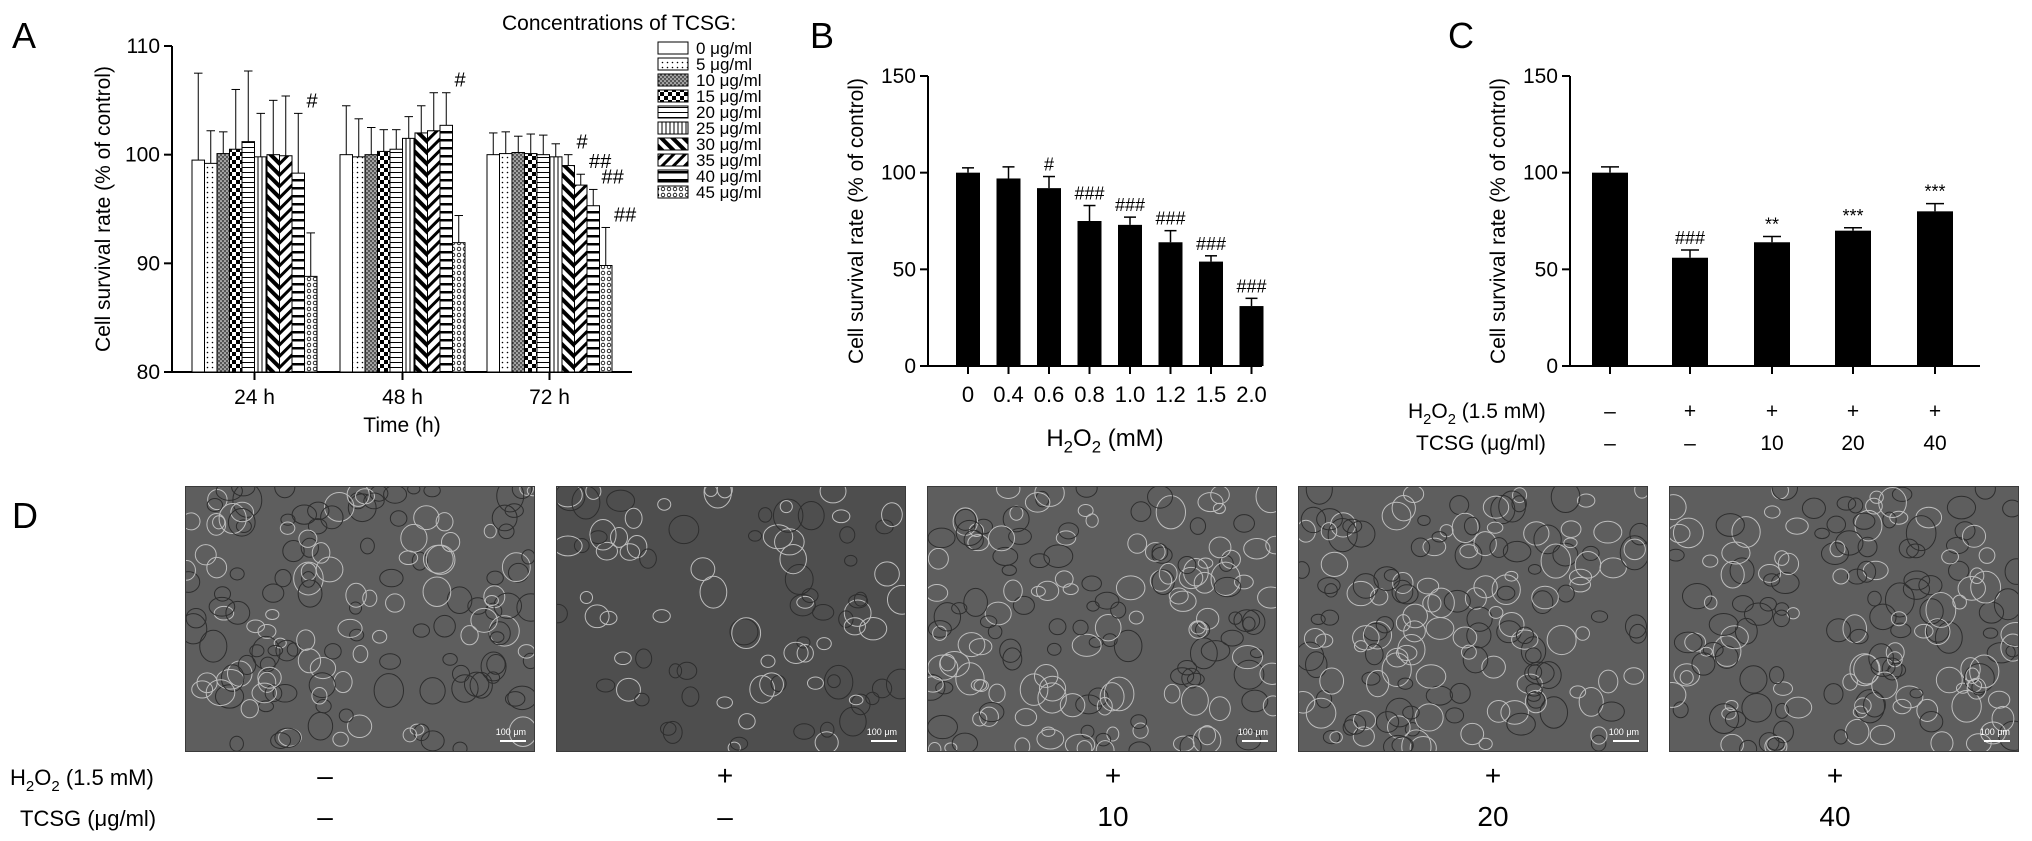 Image resolution: width=2032 pixels, height=841 pixels. What do you see at coordinates (148, 263) in the screenshot?
I see `chart-a-y-tick-label: 90` at bounding box center [148, 263].